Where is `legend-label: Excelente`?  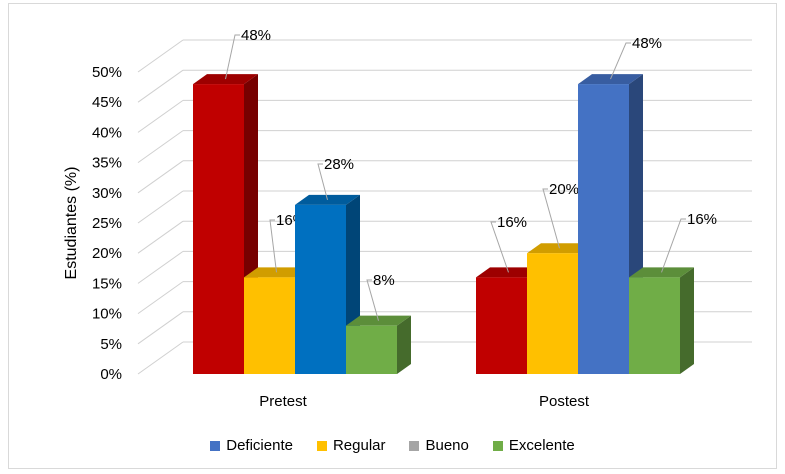 legend-label: Excelente is located at coordinates (541, 445).